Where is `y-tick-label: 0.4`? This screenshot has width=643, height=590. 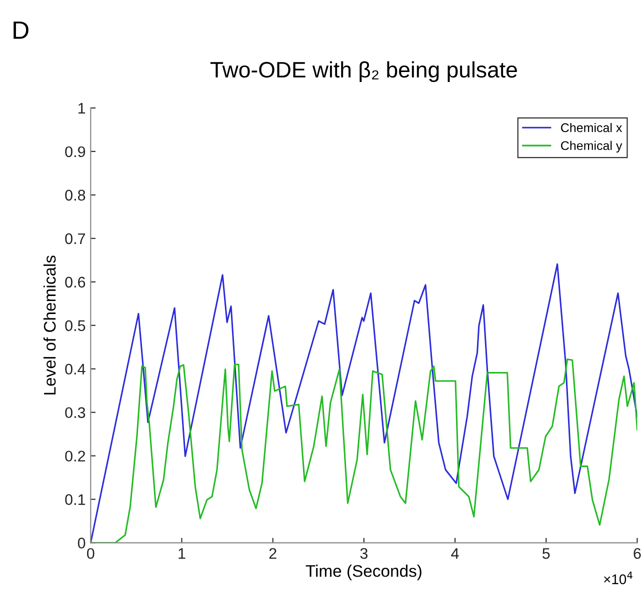 y-tick-label: 0.4 is located at coordinates (75, 369).